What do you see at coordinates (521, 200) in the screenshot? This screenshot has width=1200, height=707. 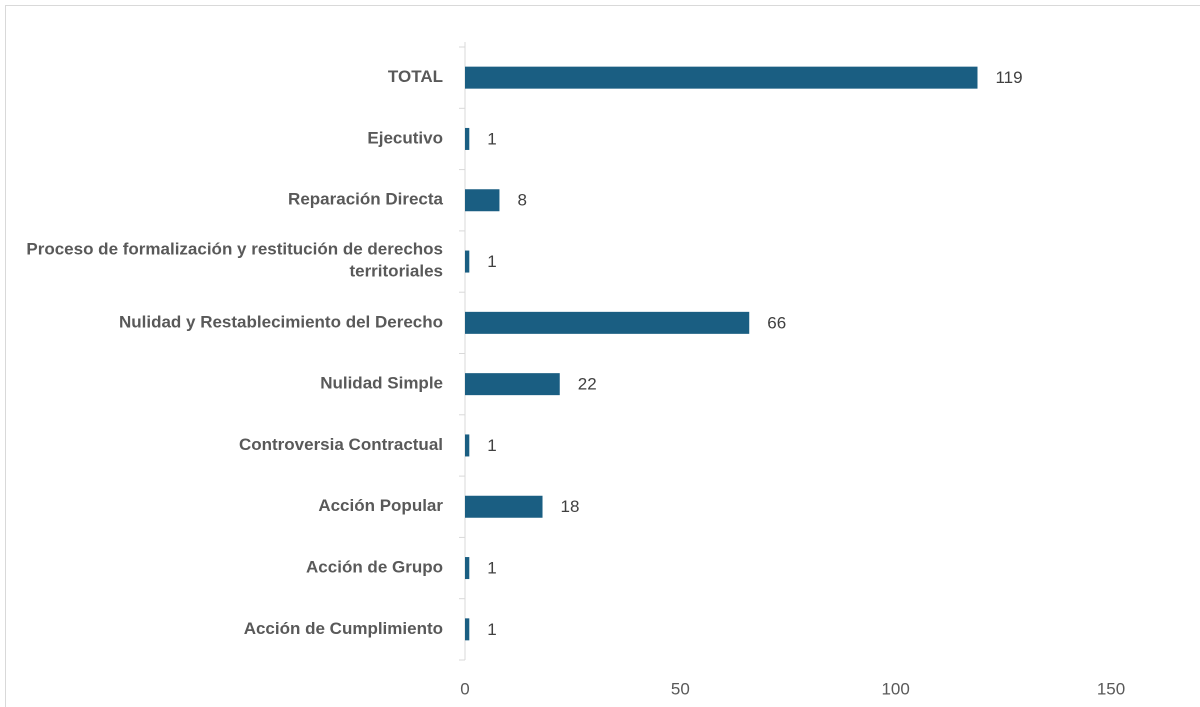 I see `data-label: 8` at bounding box center [521, 200].